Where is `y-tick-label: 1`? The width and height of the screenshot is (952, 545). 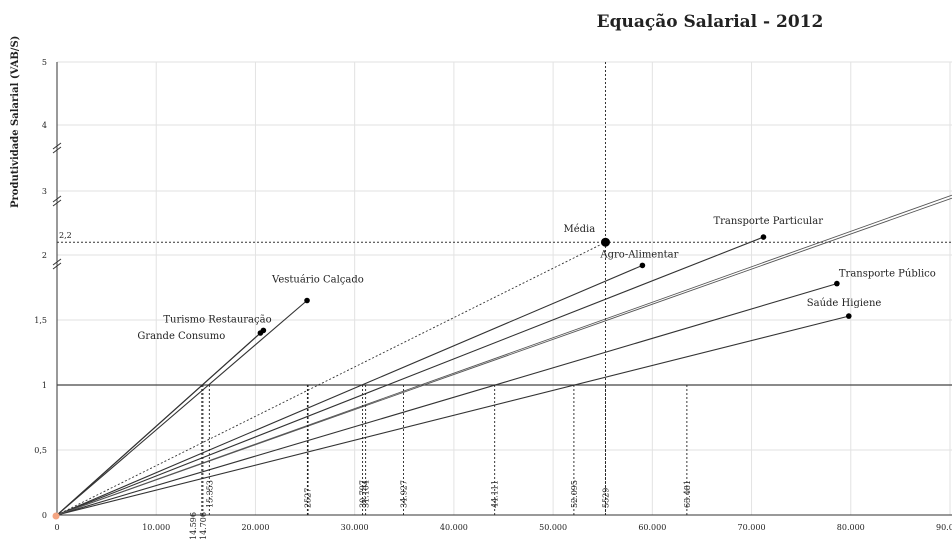
y-tick-label: 1 is located at coordinates (44, 385).